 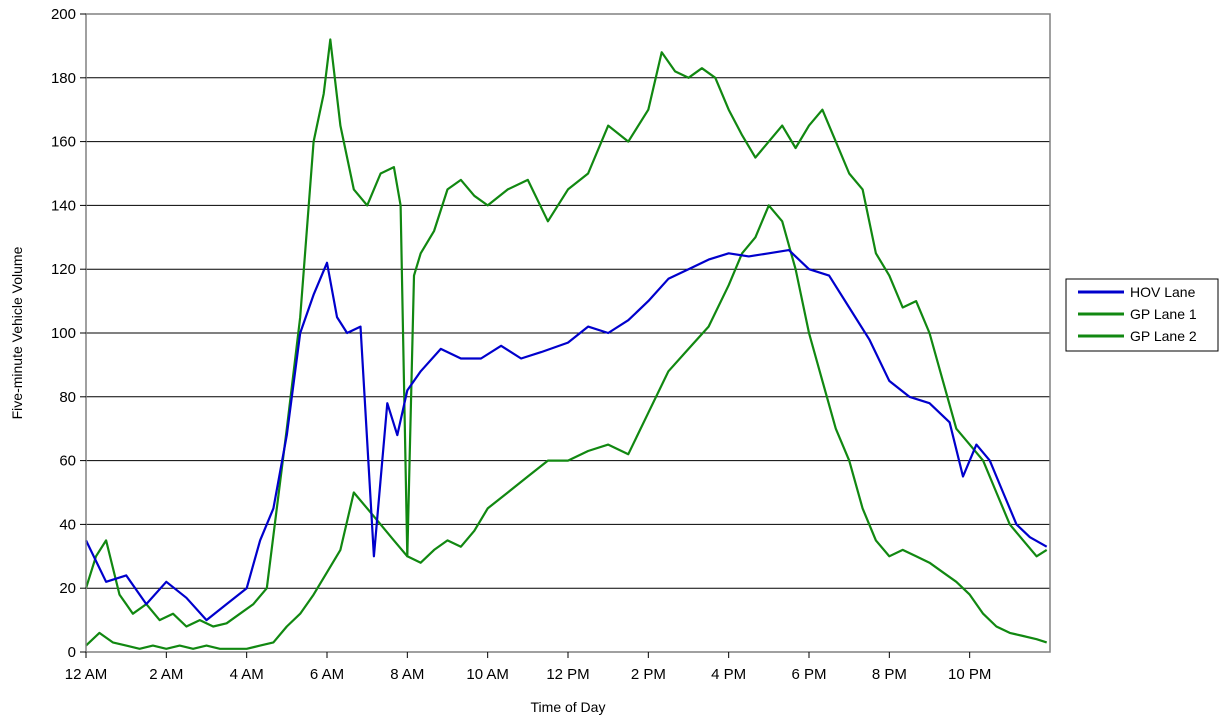 What do you see at coordinates (166, 674) in the screenshot?
I see `x-tick-label: 2 AM` at bounding box center [166, 674].